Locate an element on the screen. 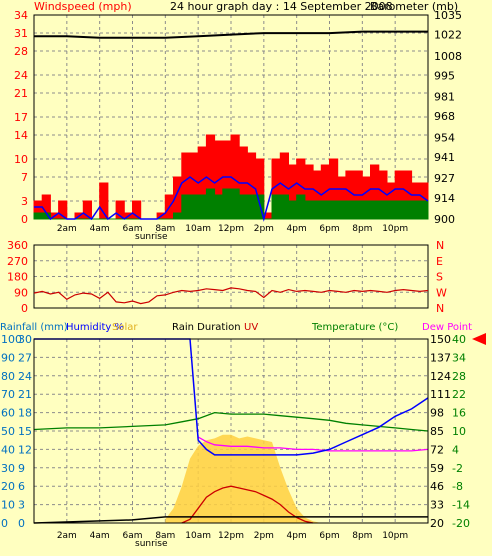 This screenshot has width=492, height=556. barometer-y-tick-label: 927 is located at coordinates (444, 178).